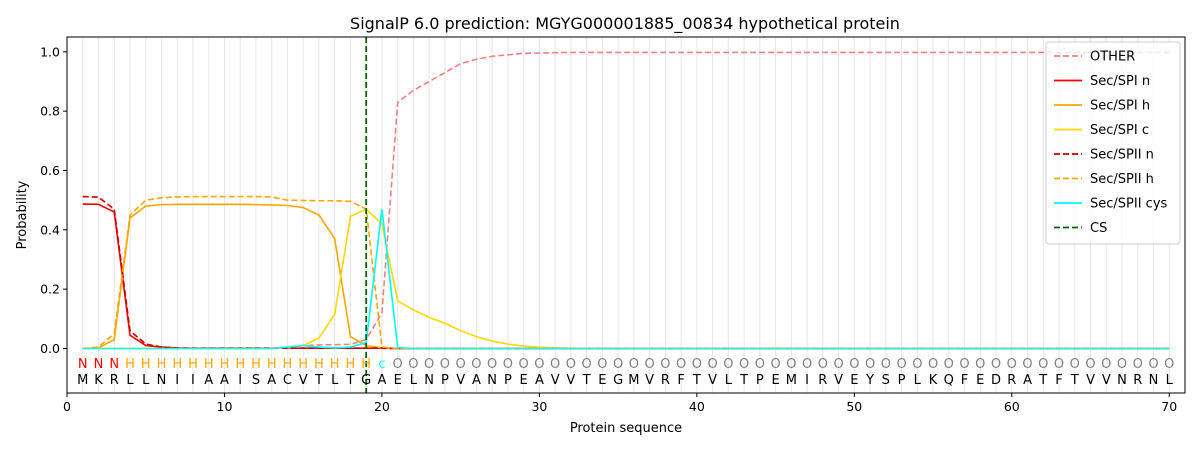 The image size is (1200, 450). Describe the element at coordinates (1122, 155) in the screenshot. I see `legend-label: Sec/SPII n` at that location.